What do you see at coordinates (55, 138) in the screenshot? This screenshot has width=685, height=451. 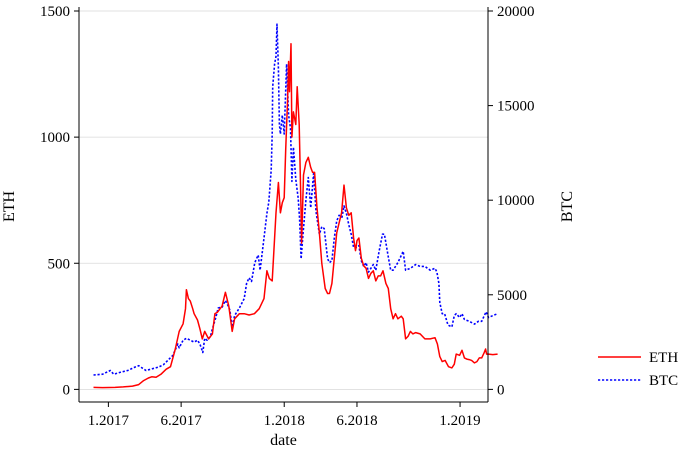 I see `left-y-tick-label: 1000` at bounding box center [55, 138].